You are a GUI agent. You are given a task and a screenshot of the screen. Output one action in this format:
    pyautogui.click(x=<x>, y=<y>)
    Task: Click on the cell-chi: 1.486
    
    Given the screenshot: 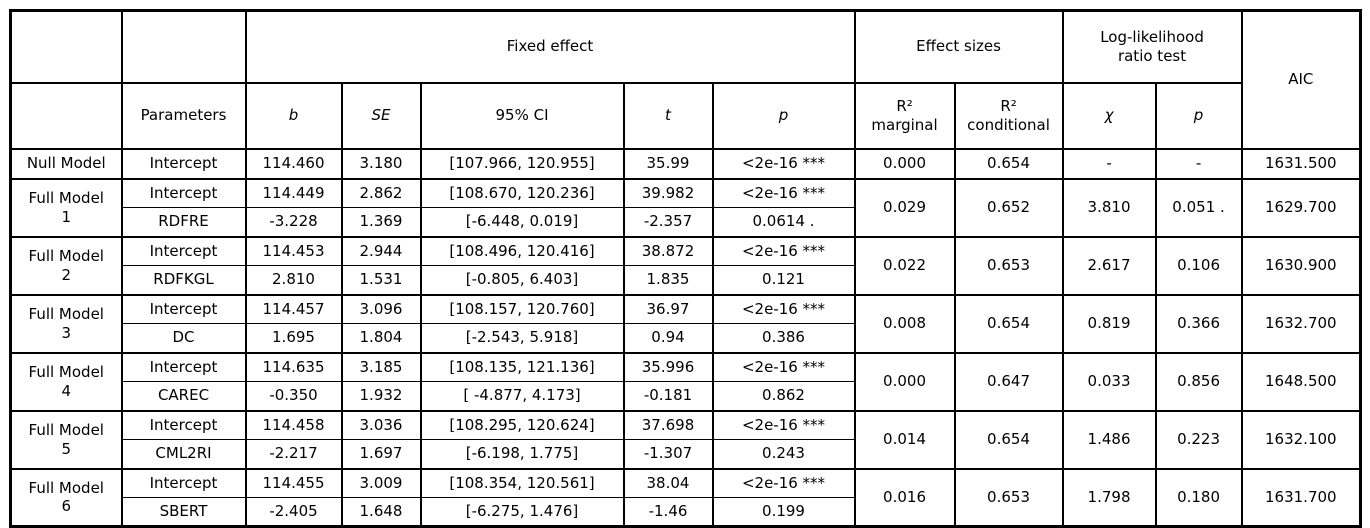 What is the action you would take?
    pyautogui.click(x=1109, y=439)
    